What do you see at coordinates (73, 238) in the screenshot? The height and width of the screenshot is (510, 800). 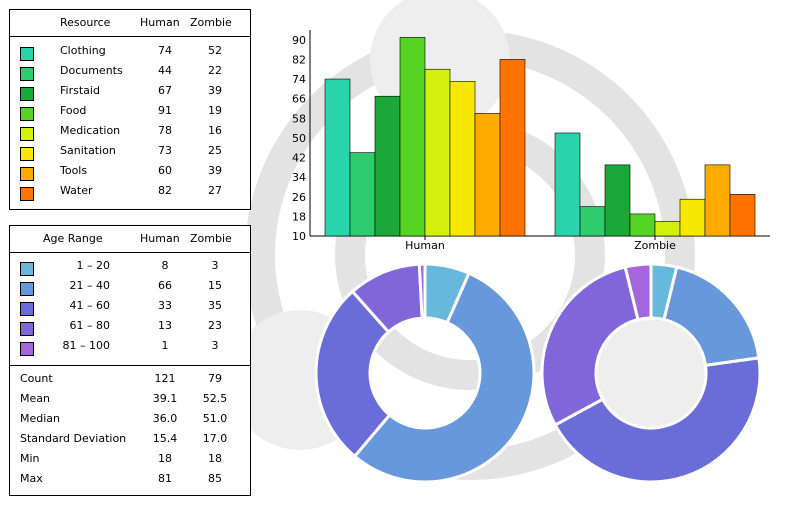 I see `age-header-label: Age Range` at bounding box center [73, 238].